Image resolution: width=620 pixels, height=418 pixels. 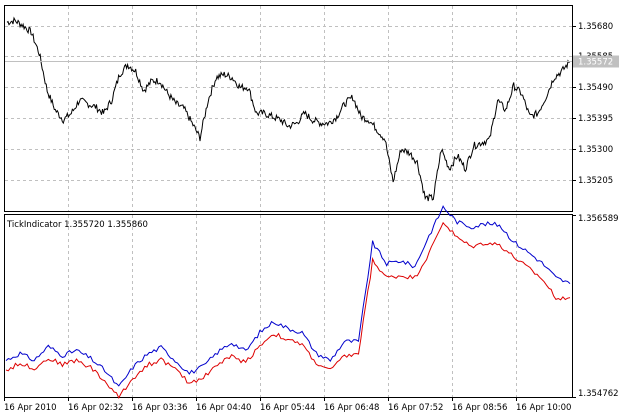 What do you see at coordinates (479, 408) in the screenshot?
I see `time-tick-label: 16 Apr 08:56` at bounding box center [479, 408].